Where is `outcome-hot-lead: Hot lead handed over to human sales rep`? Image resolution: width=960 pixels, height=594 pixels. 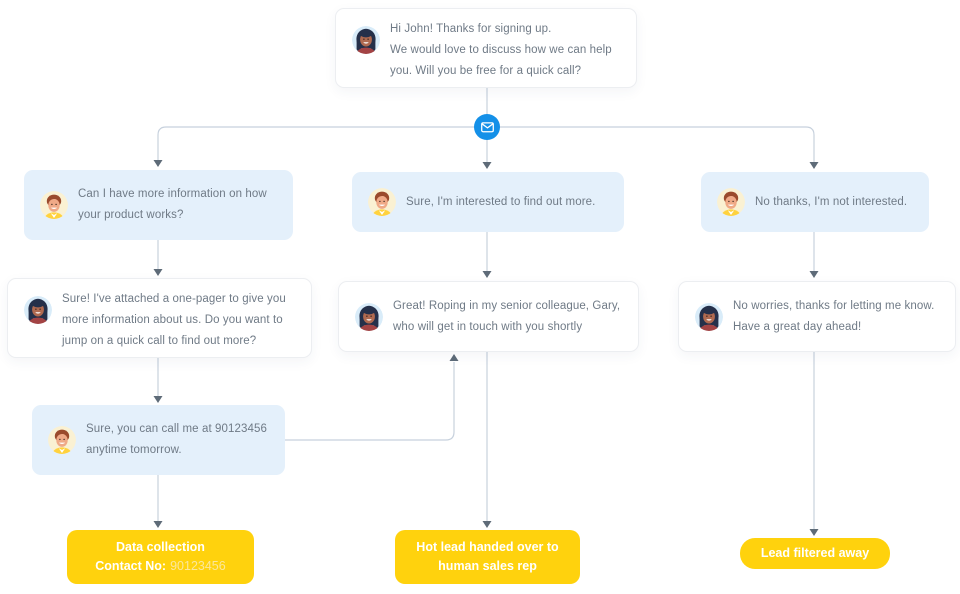 outcome-hot-lead: Hot lead handed over to human sales rep is located at coordinates (487, 557).